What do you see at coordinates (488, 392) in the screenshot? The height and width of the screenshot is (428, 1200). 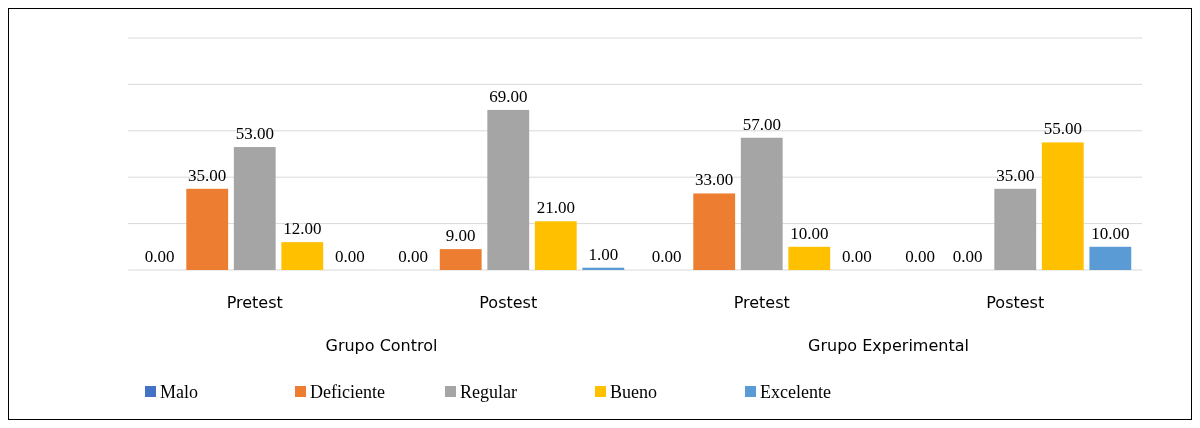 I see `legend-label: Regular` at bounding box center [488, 392].